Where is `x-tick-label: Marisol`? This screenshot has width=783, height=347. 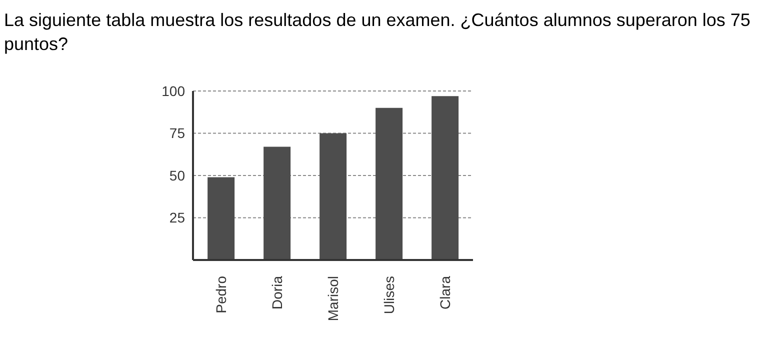 x-tick-label: Marisol is located at coordinates (333, 299).